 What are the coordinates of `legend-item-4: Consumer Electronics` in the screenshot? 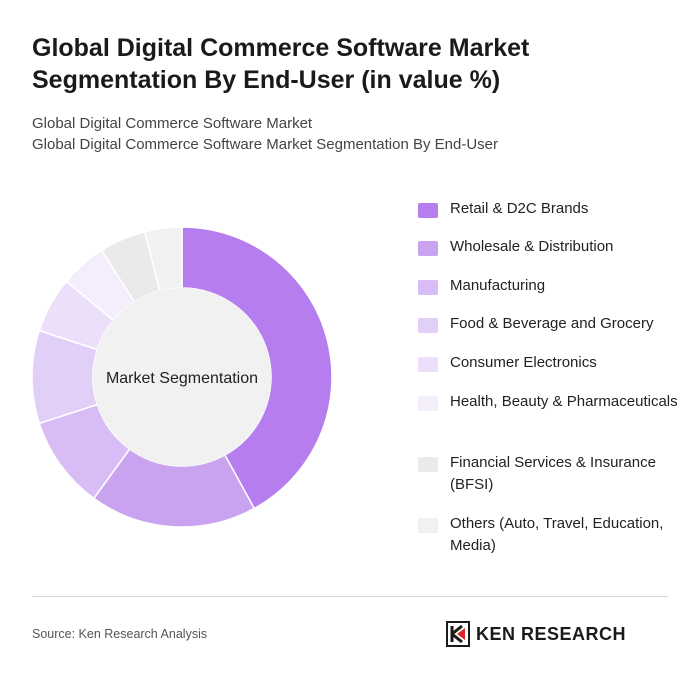 It's located at (549, 363).